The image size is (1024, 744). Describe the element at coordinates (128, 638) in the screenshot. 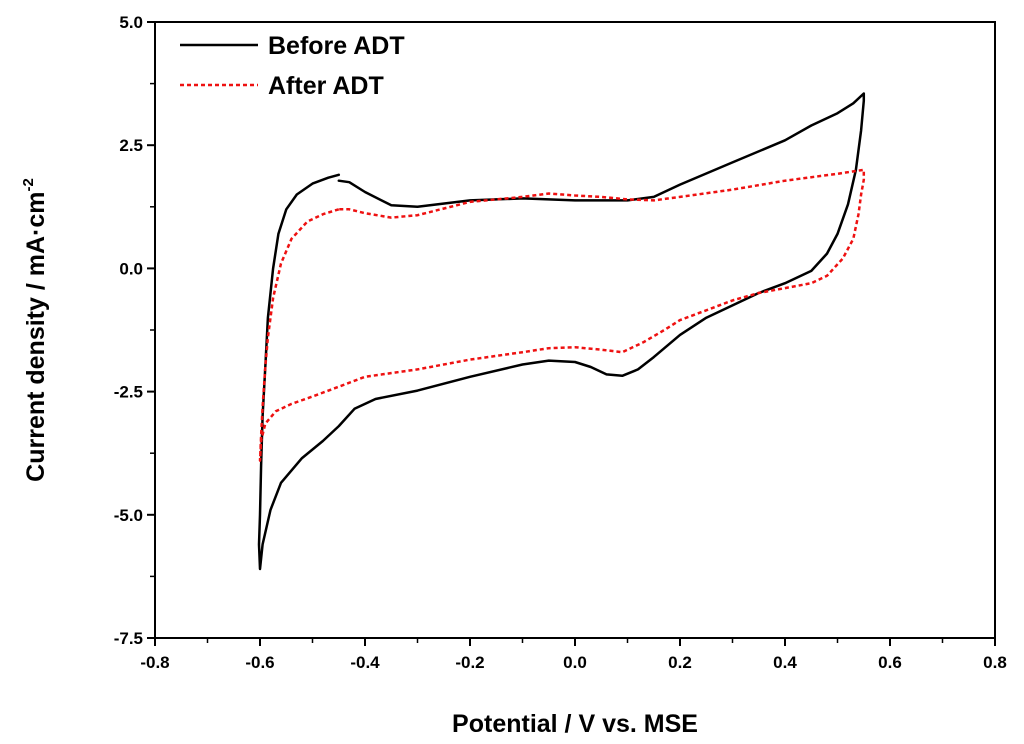

I see `y-tick-label: -7.5` at that location.